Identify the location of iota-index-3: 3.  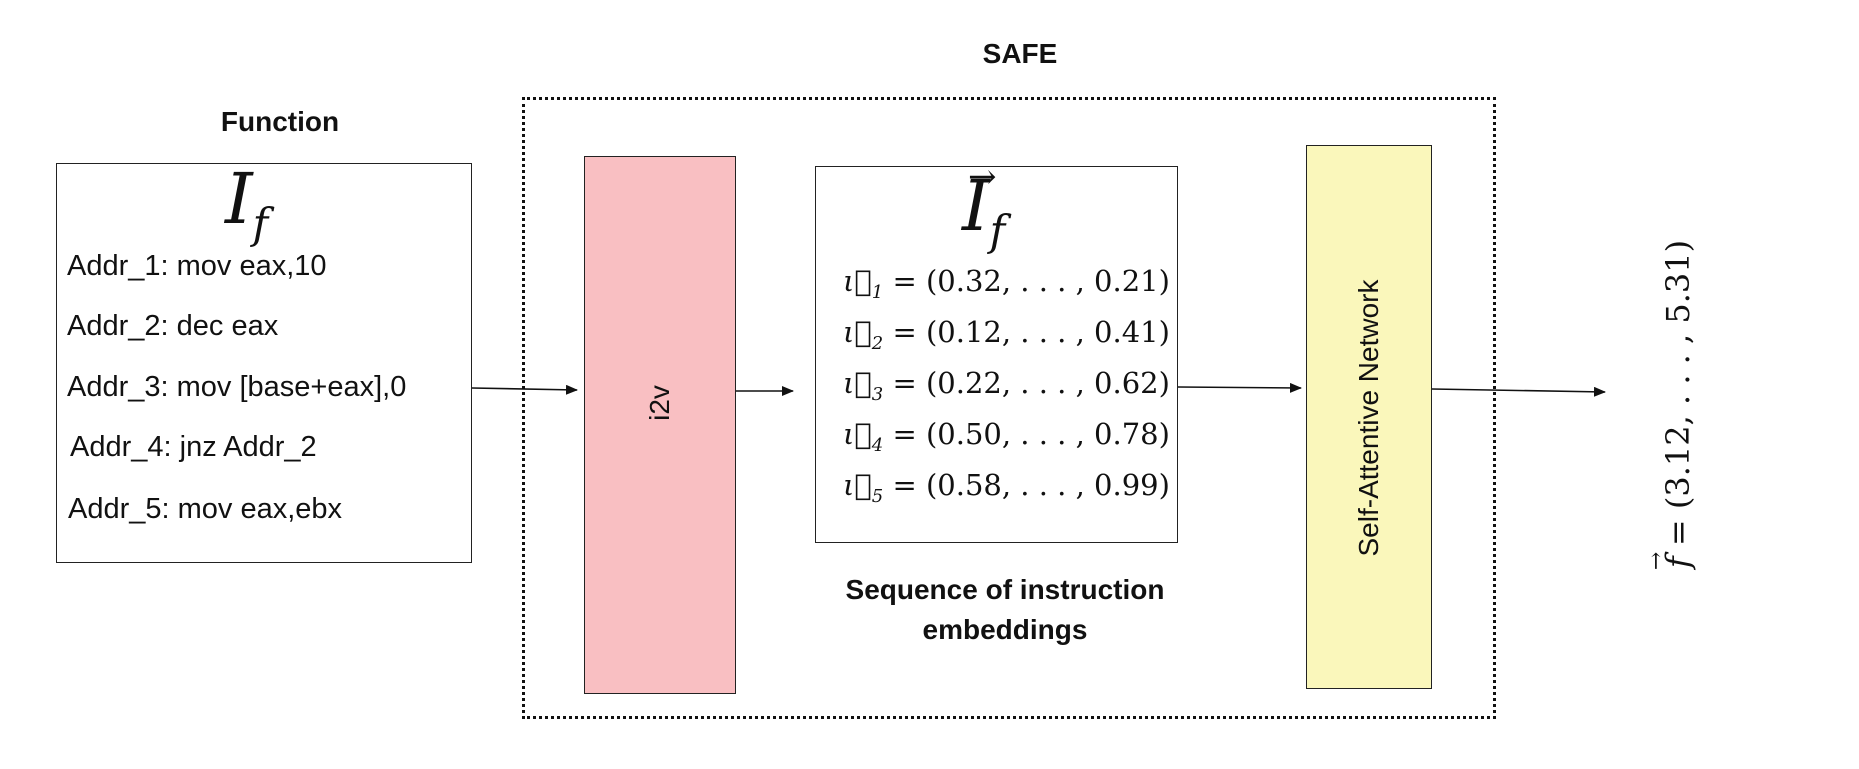
(877, 394).